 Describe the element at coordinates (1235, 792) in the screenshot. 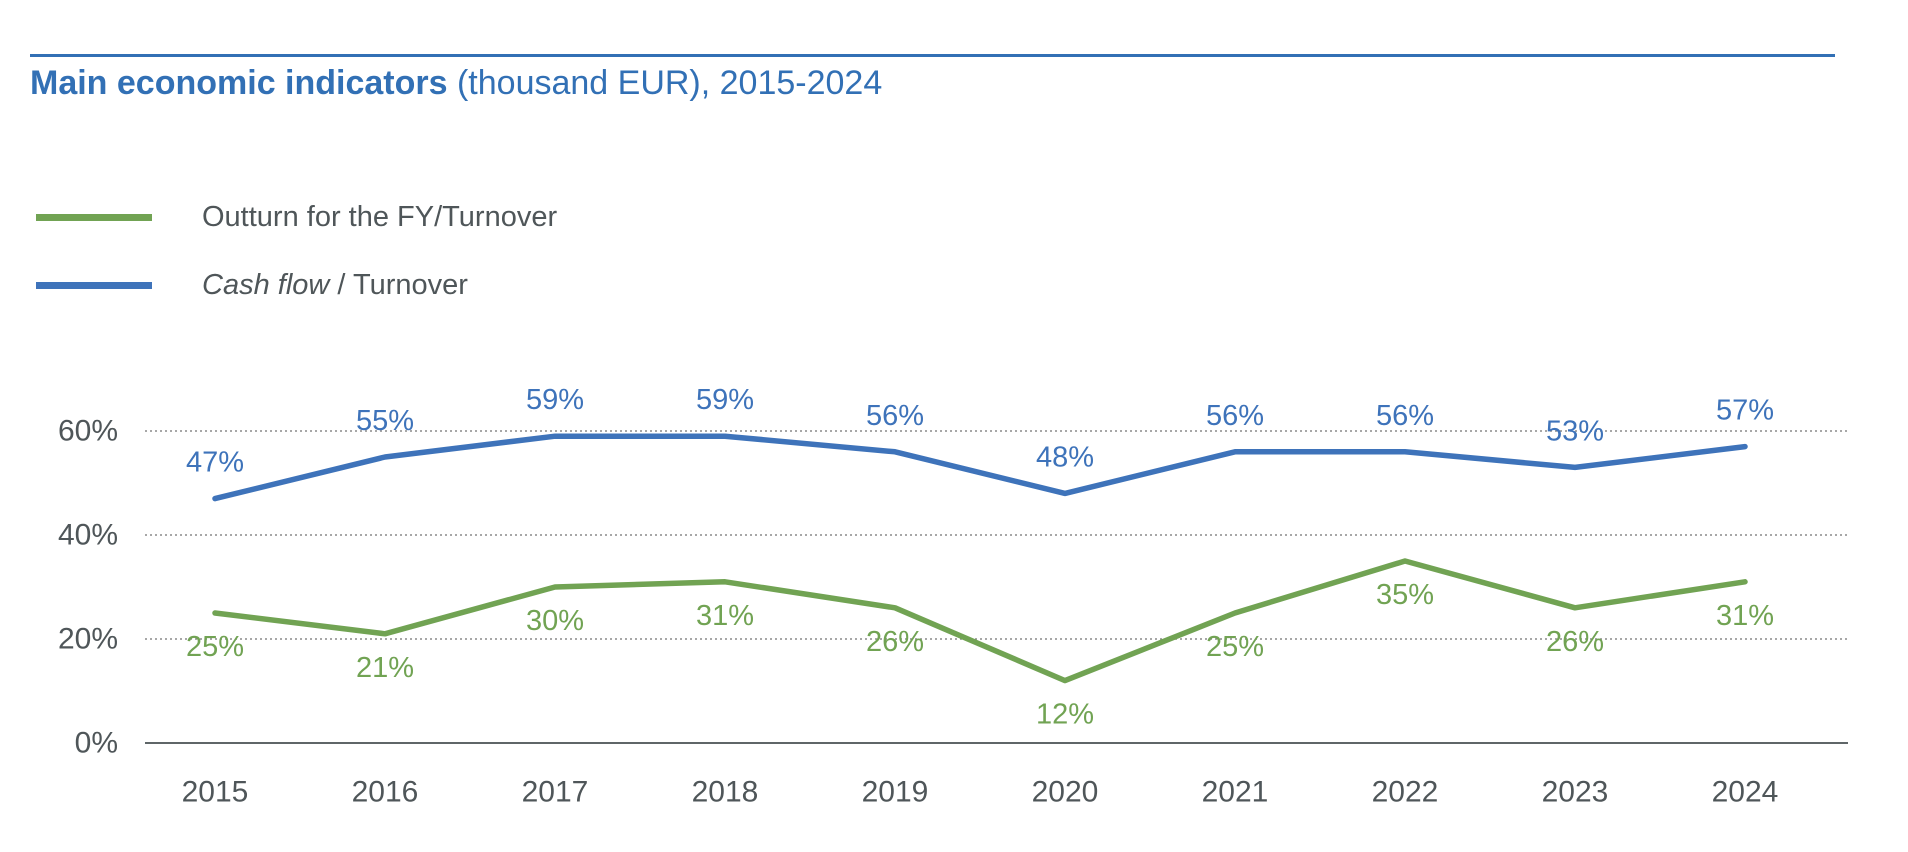

I see `x-tick-label: 2021` at that location.